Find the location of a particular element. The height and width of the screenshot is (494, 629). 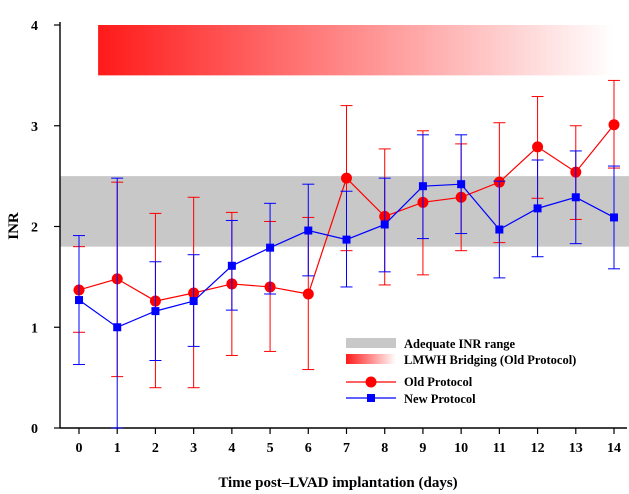

legend-marker-old is located at coordinates (371, 382).